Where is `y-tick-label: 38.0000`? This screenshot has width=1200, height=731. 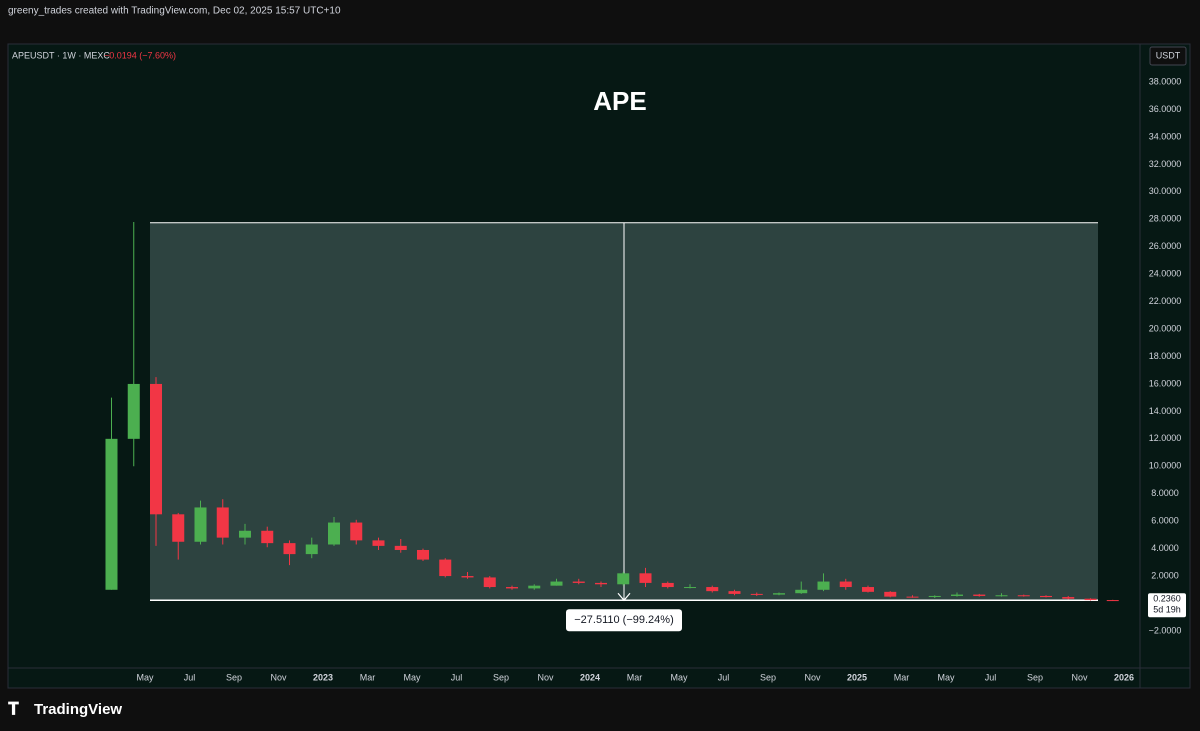
y-tick-label: 38.0000 is located at coordinates (1165, 81).